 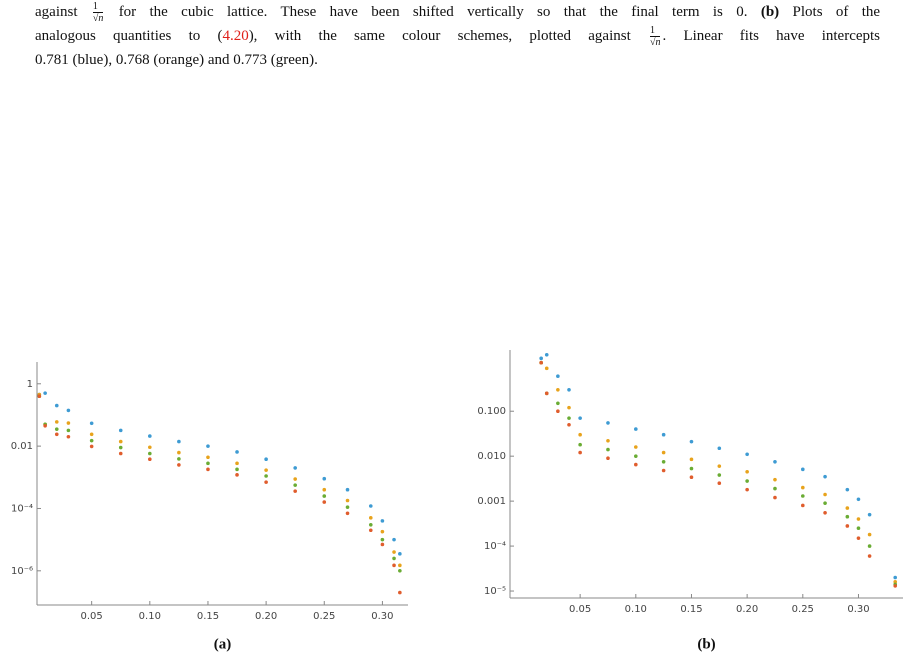 I want to click on x-tick-label: 0.15, so click(x=691, y=609).